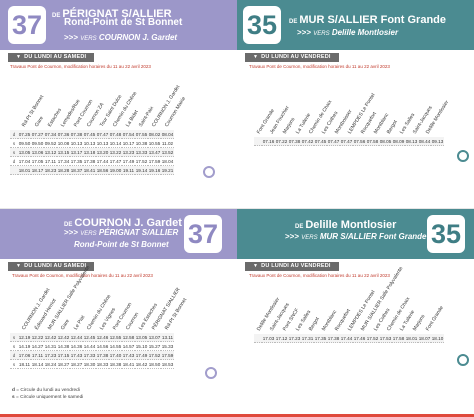  What do you see at coordinates (24, 143) in the screenshot?
I see `departure-time: 09.50` at bounding box center [24, 143].